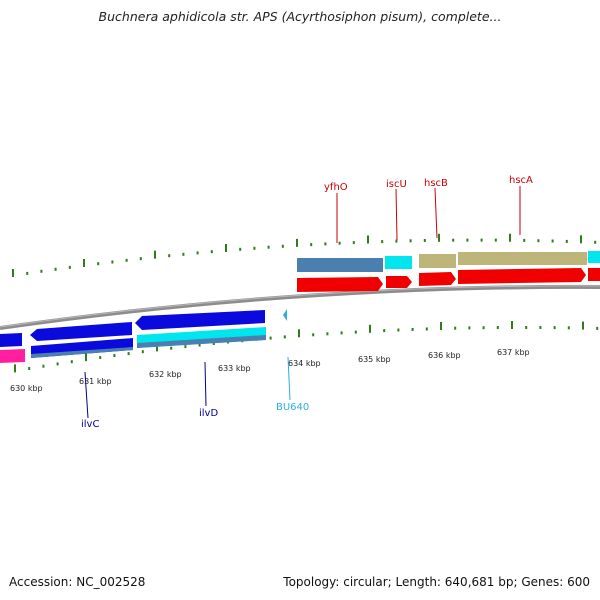 The image size is (600, 600). What do you see at coordinates (26, 388) in the screenshot?
I see `scale-label-630: 630 kbp` at bounding box center [26, 388].